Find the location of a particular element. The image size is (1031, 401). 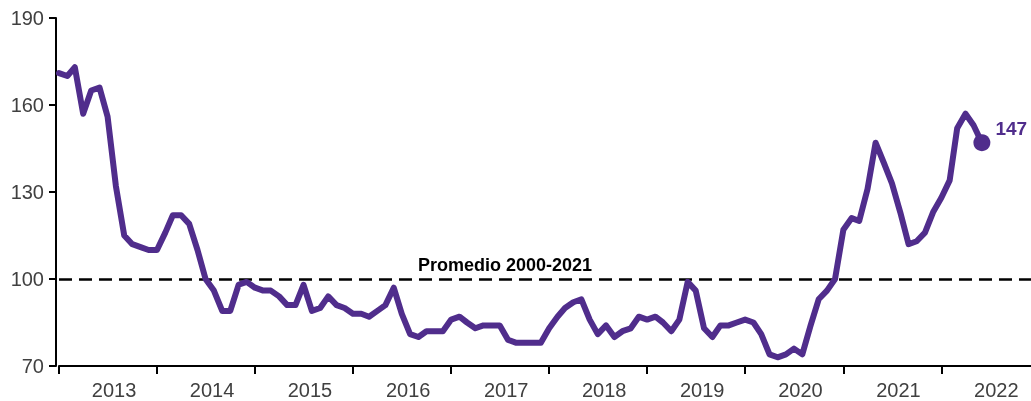

data-label: 147 is located at coordinates (1011, 129).